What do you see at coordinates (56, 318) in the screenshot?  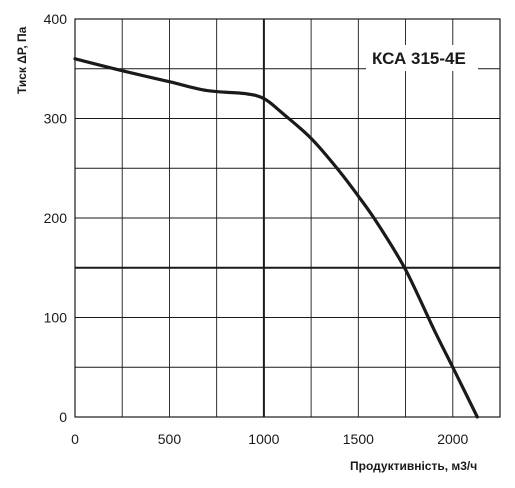 I see `y-tick-label: 100` at bounding box center [56, 318].